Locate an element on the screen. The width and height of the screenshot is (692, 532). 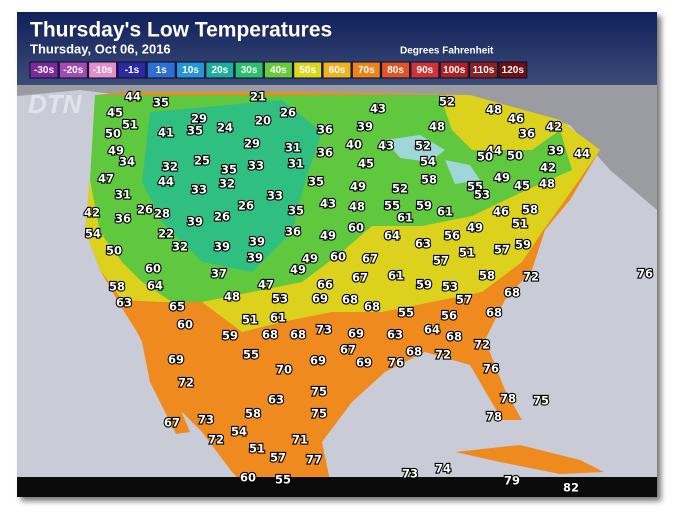
legend-label: 80s is located at coordinates (395, 70).